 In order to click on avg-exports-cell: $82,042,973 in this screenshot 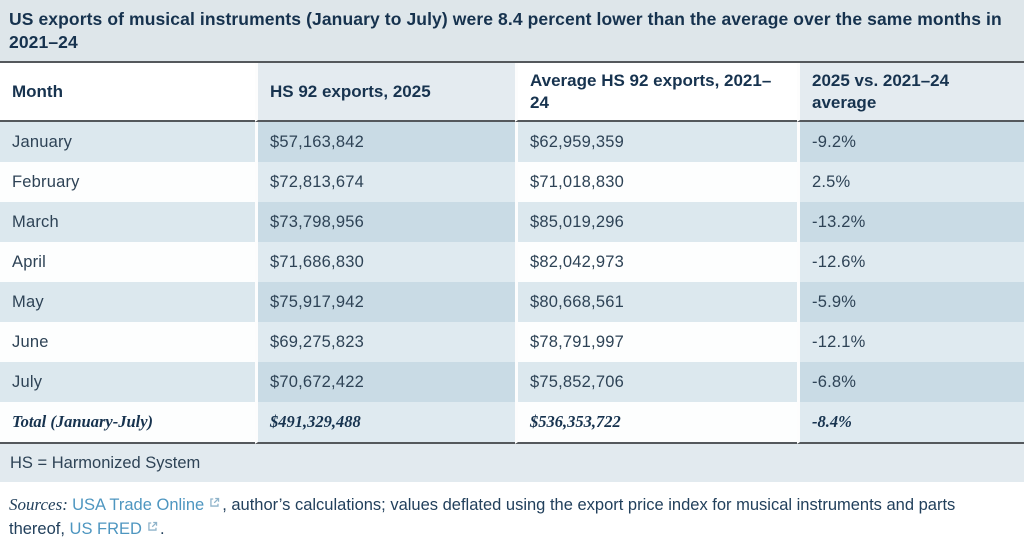, I will do `click(656, 262)`.